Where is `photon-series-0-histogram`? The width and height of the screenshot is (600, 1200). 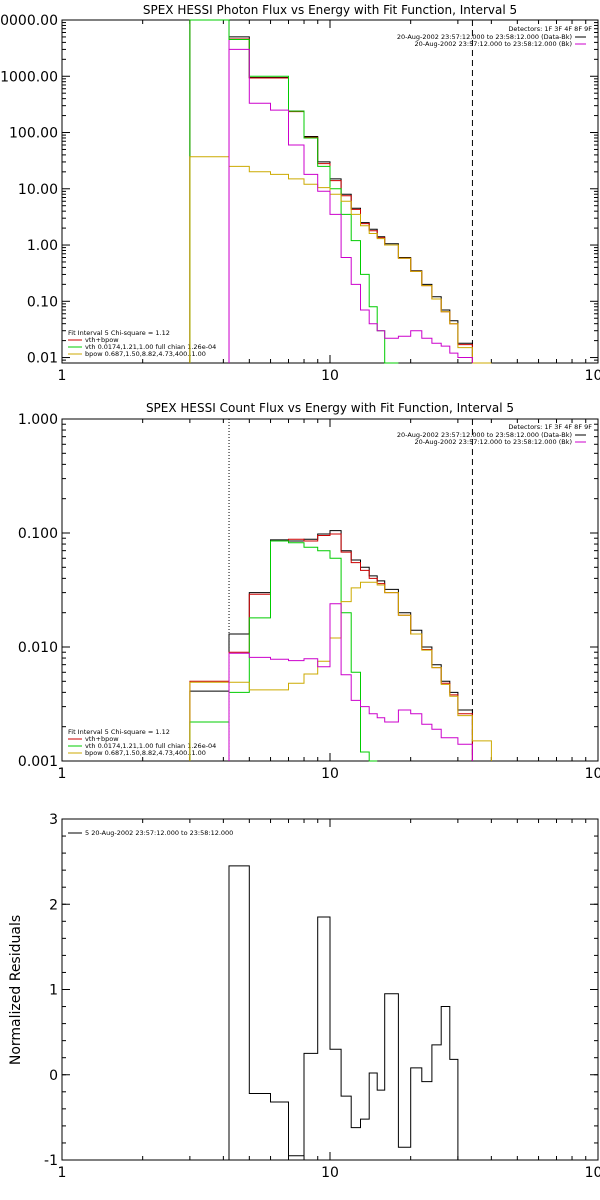
photon-series-0-histogram is located at coordinates (331, 191).